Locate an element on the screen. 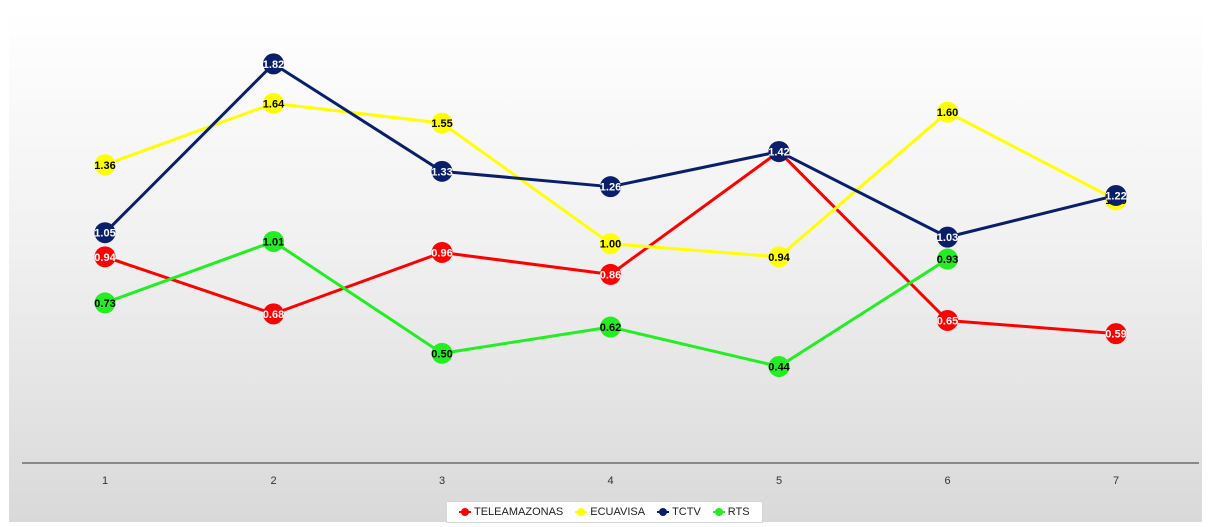 The width and height of the screenshot is (1211, 527). data-label-tctv: 1.82 is located at coordinates (273, 65).